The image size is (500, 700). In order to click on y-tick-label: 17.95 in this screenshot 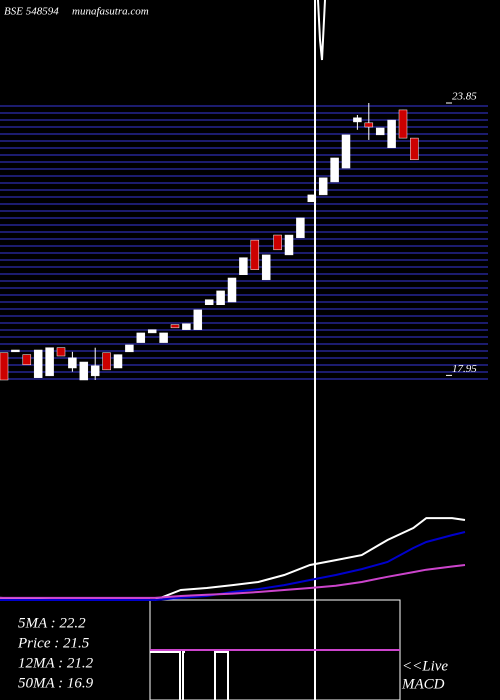, I will do `click(464, 369)`.